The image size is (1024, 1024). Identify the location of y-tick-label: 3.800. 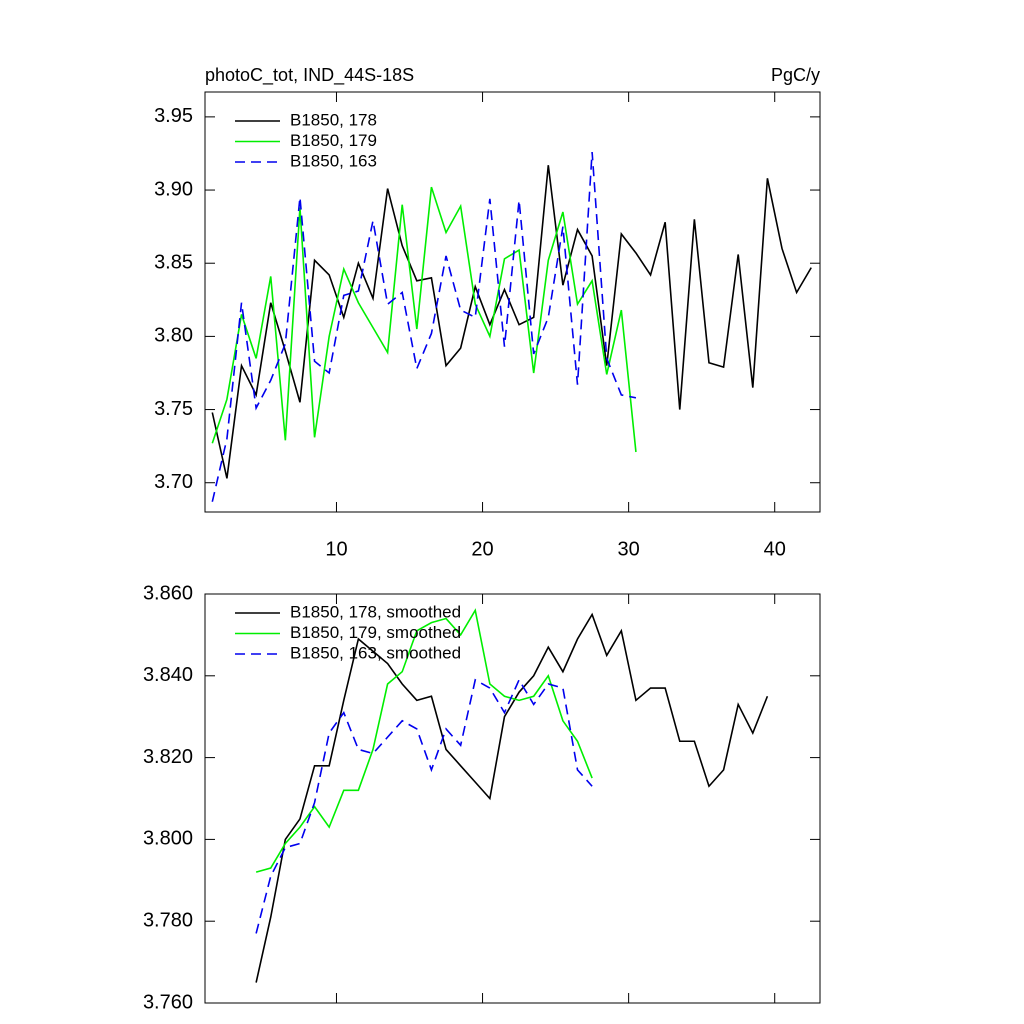
(168, 839).